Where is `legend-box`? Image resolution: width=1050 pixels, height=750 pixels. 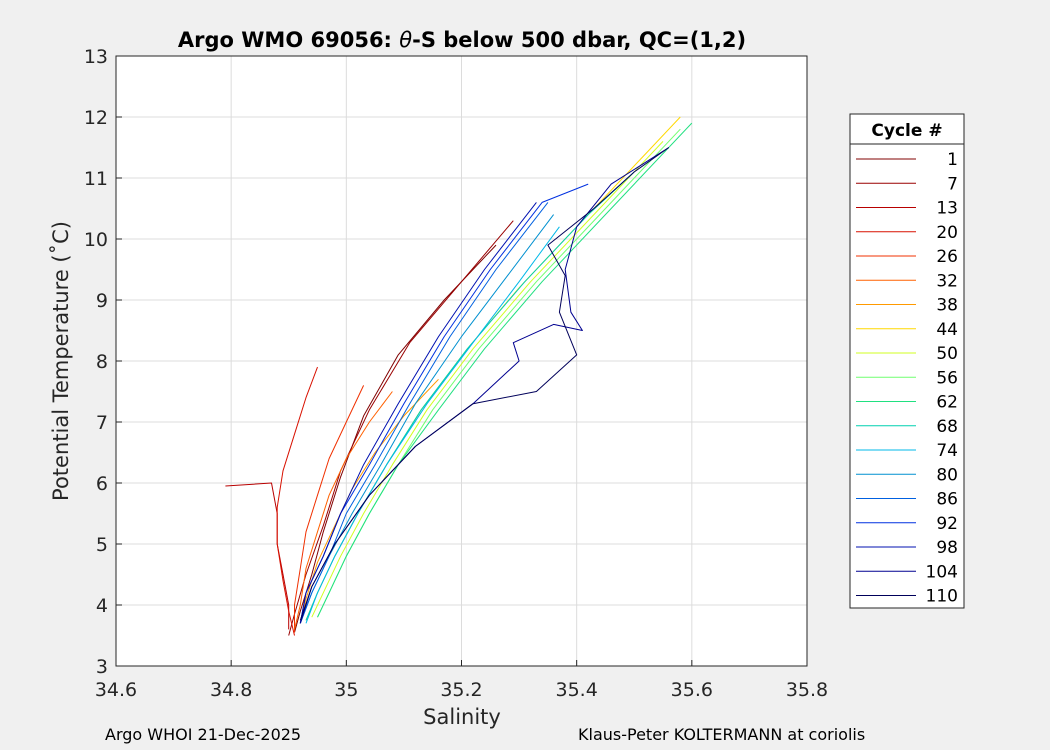
legend-box is located at coordinates (907, 361).